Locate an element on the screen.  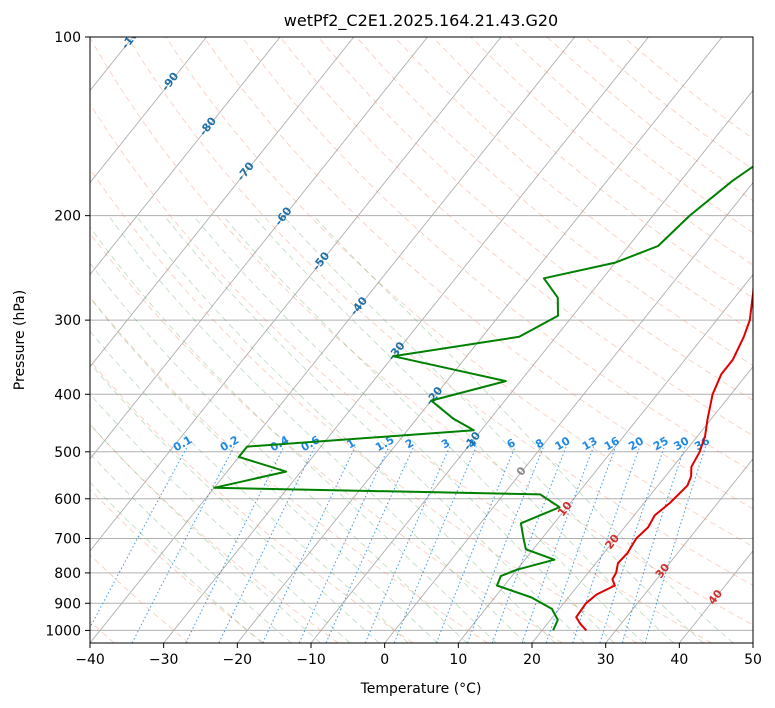
series-line is located at coordinates (664, 456).